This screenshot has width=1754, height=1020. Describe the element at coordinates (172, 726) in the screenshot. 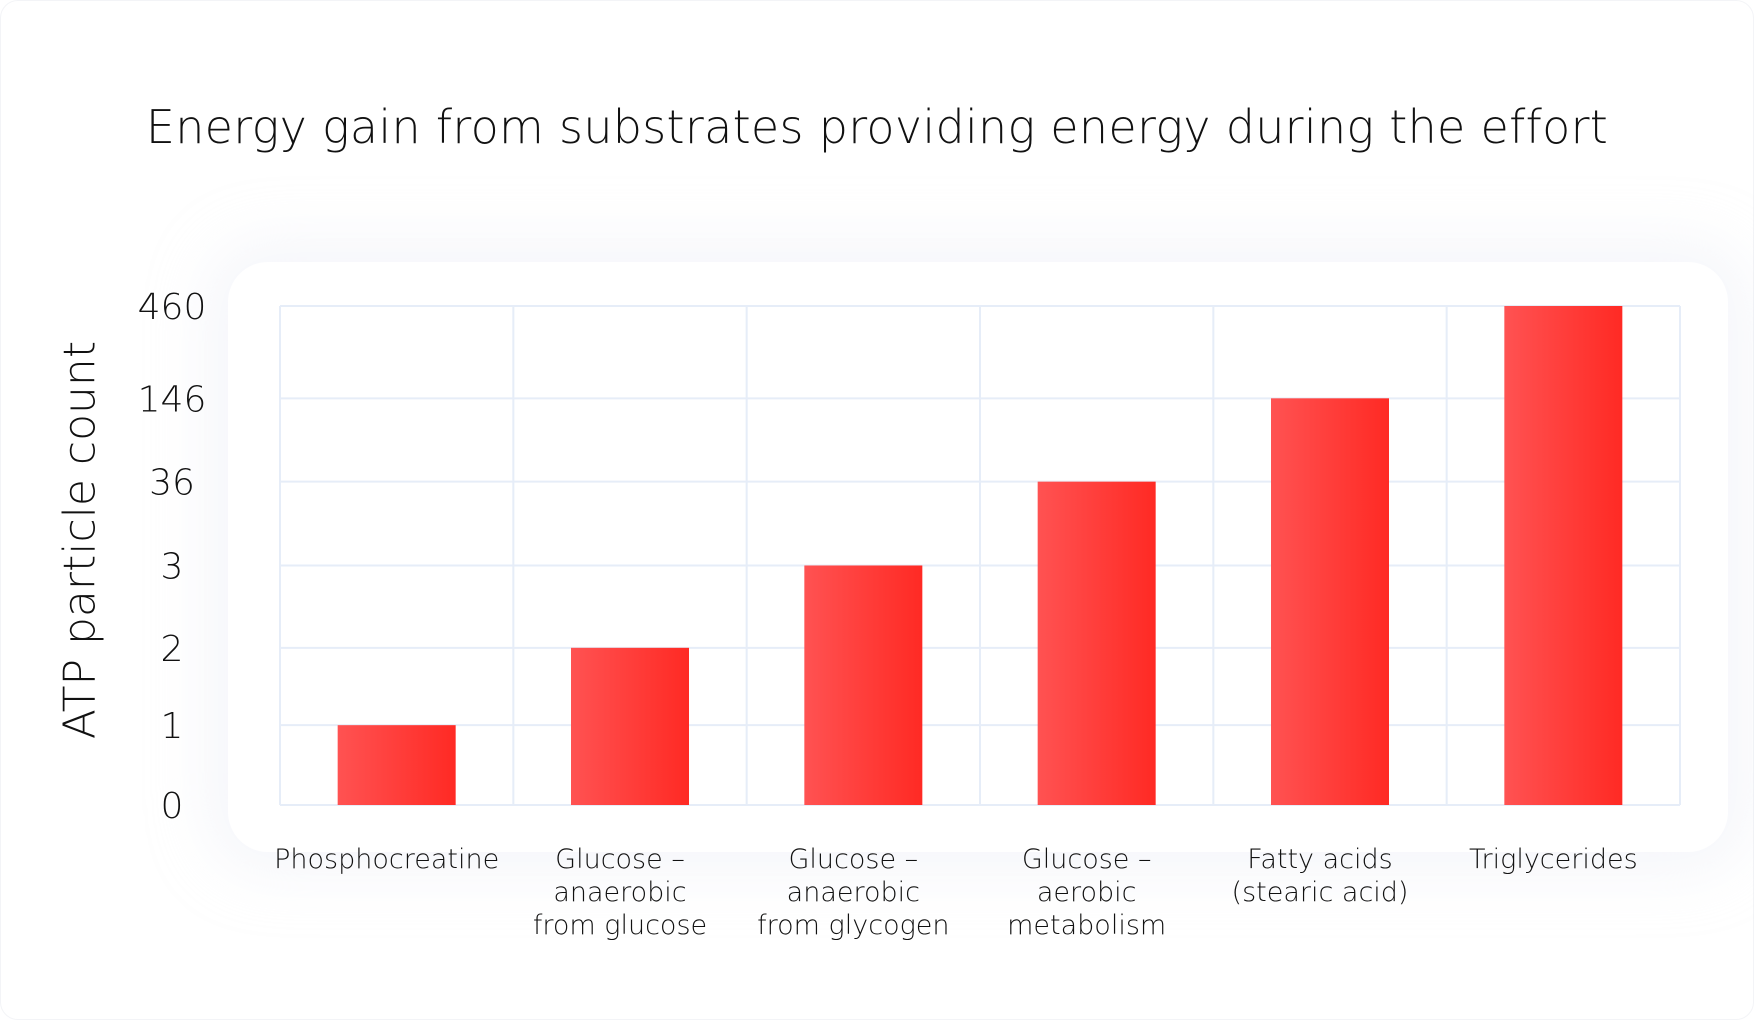

I see `y-tick-label: 1` at that location.